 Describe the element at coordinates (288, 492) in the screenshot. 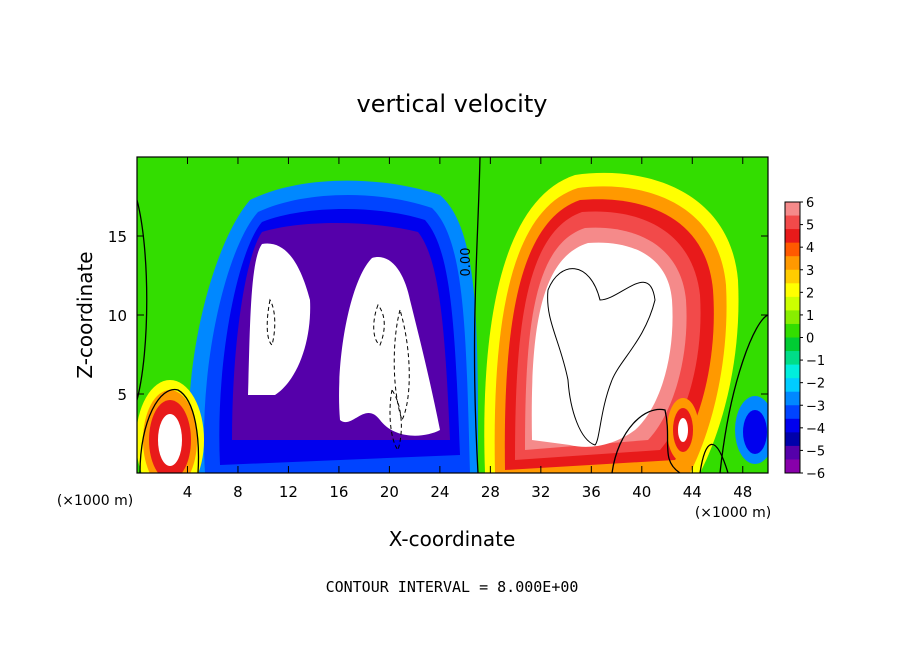

I see `x-tick-label: 12` at that location.